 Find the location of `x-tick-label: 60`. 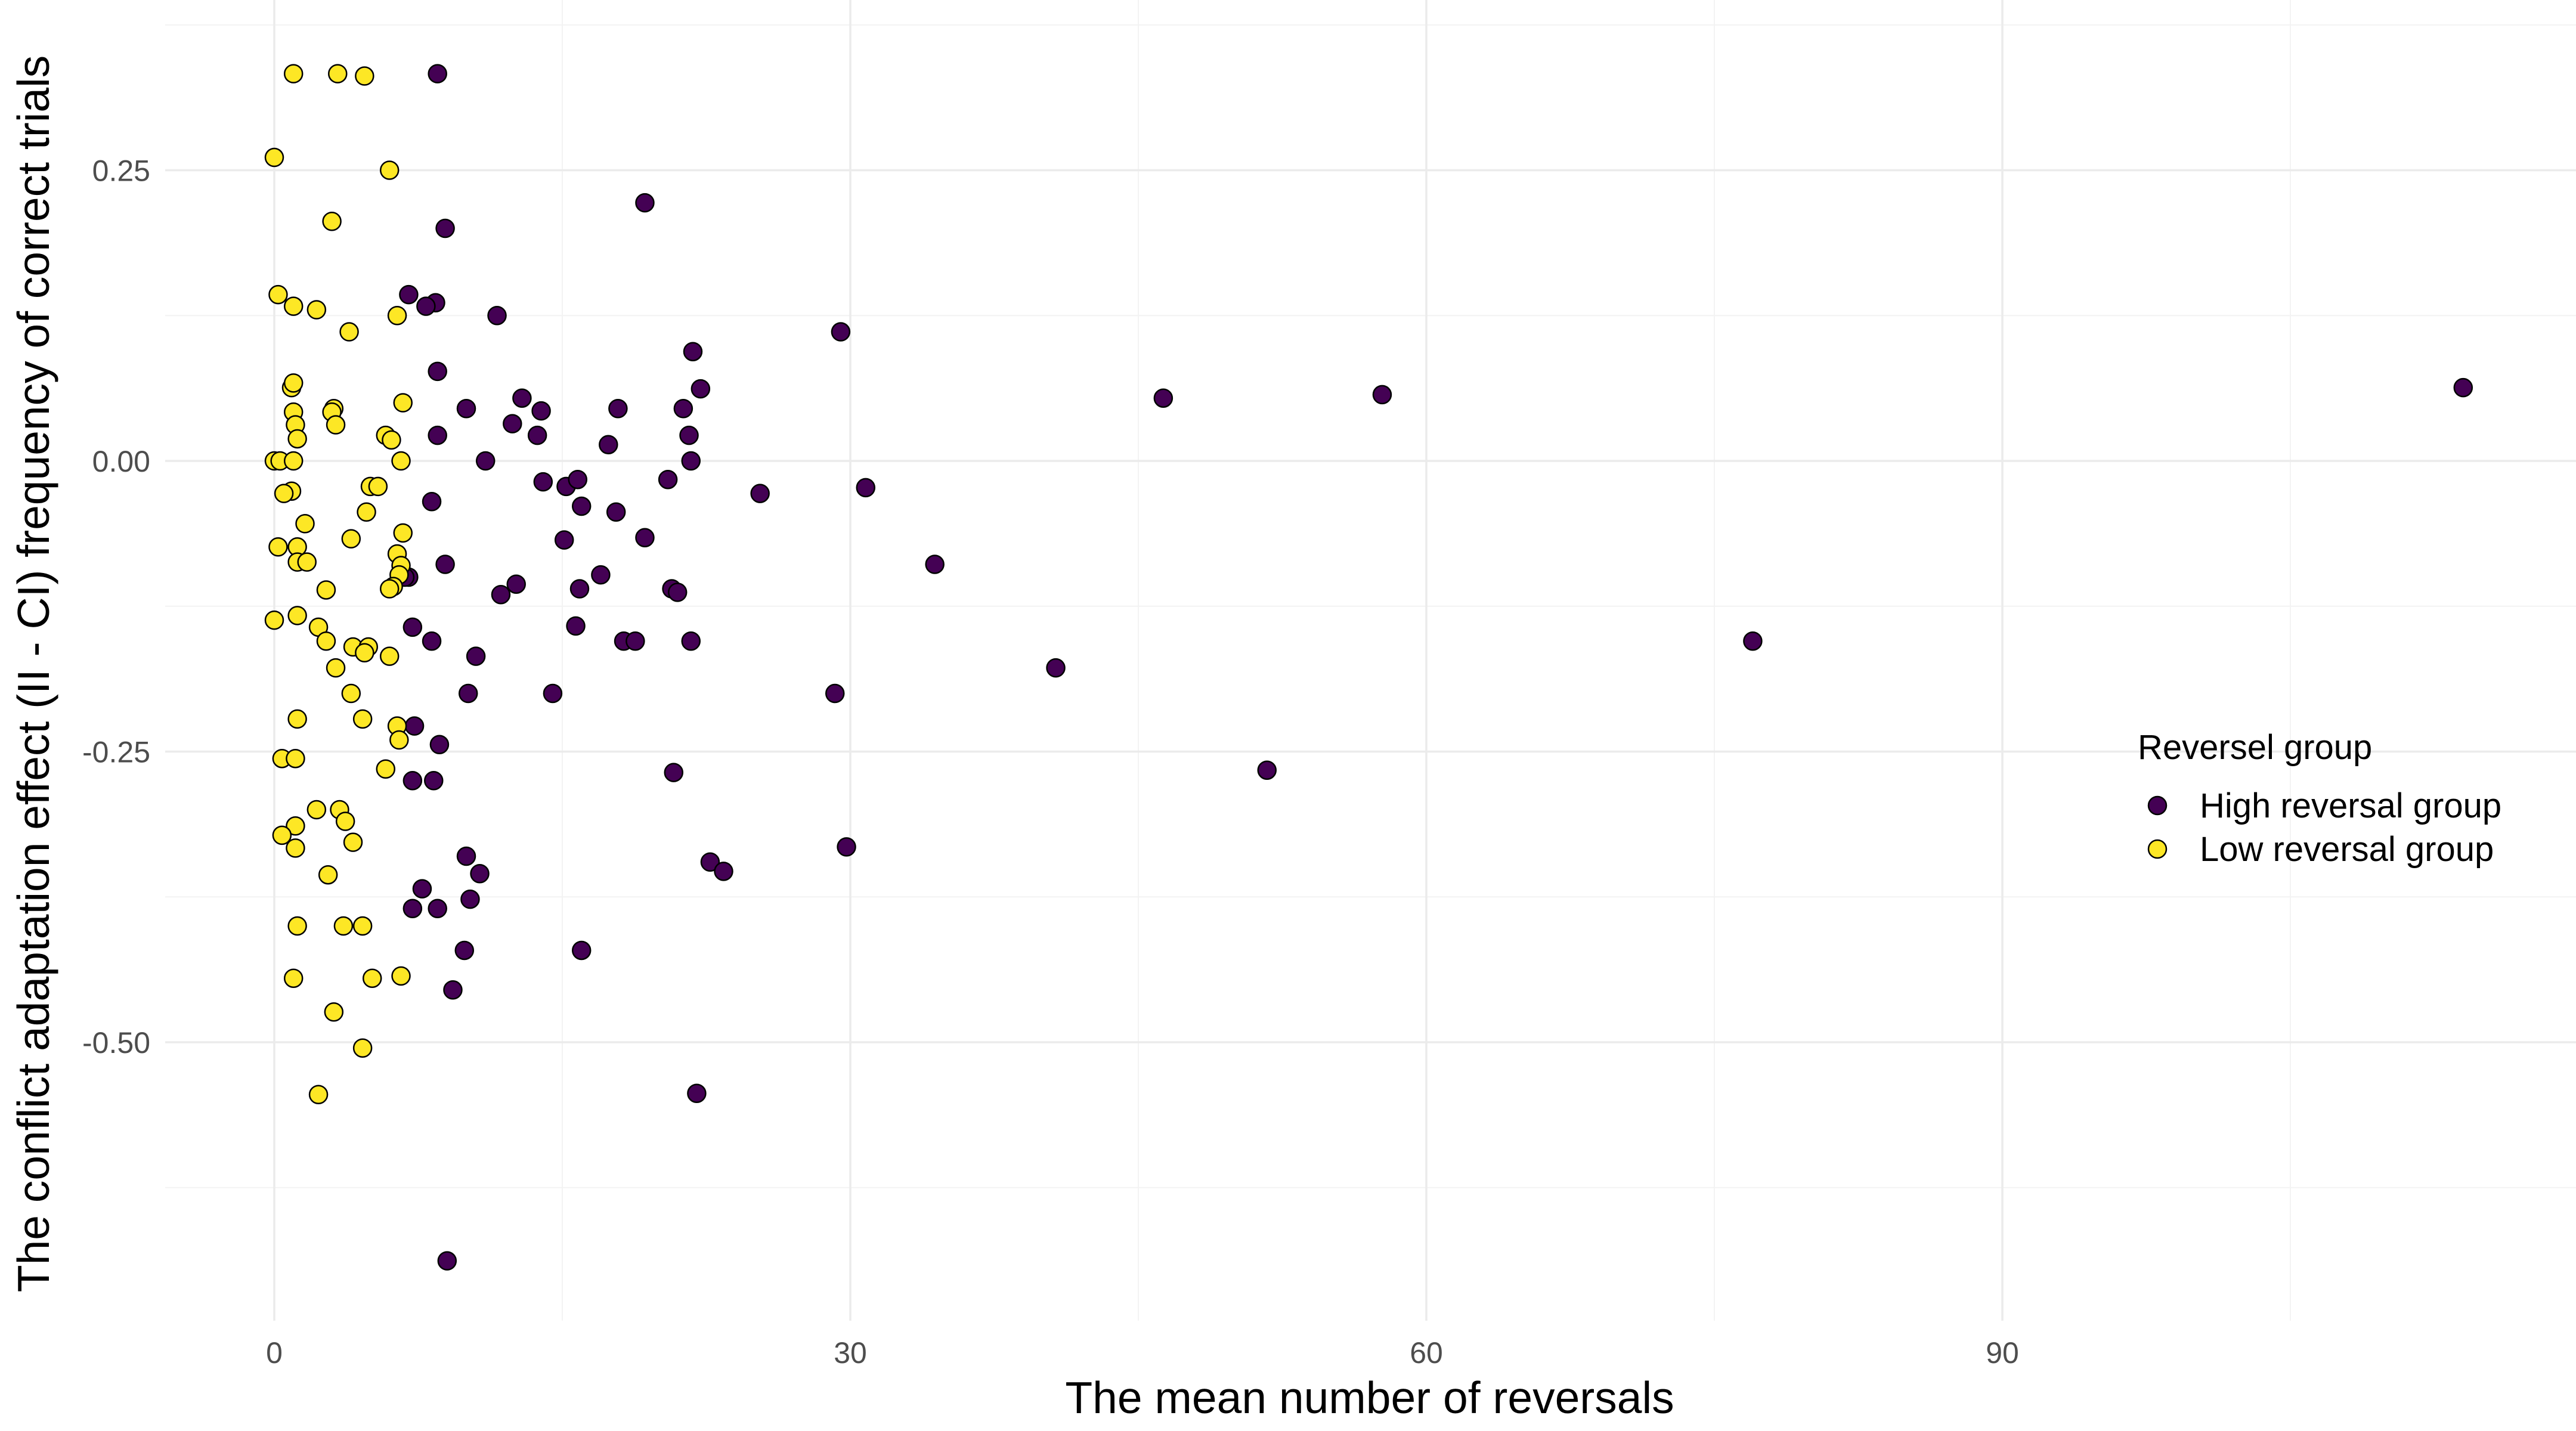

x-tick-label: 60 is located at coordinates (1427, 1353).